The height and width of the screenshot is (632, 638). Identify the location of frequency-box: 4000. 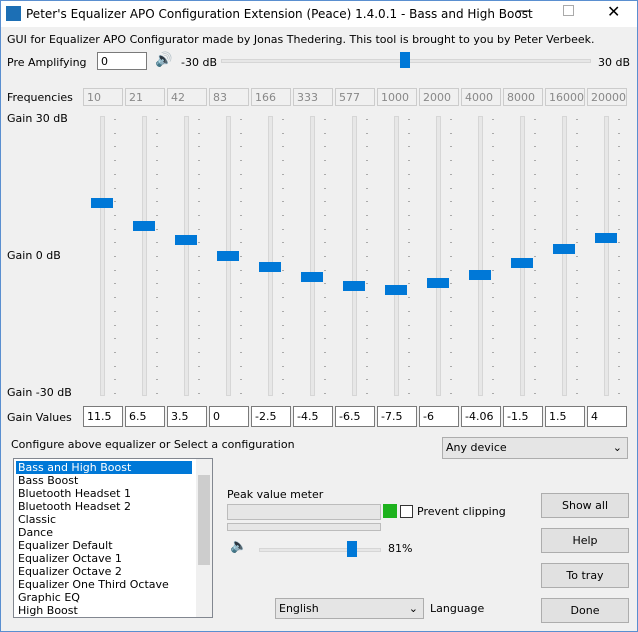
(481, 97).